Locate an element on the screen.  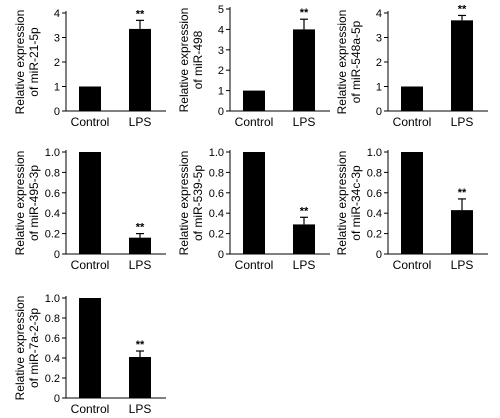
y-tick-label: 5 is located at coordinates (221, 10).